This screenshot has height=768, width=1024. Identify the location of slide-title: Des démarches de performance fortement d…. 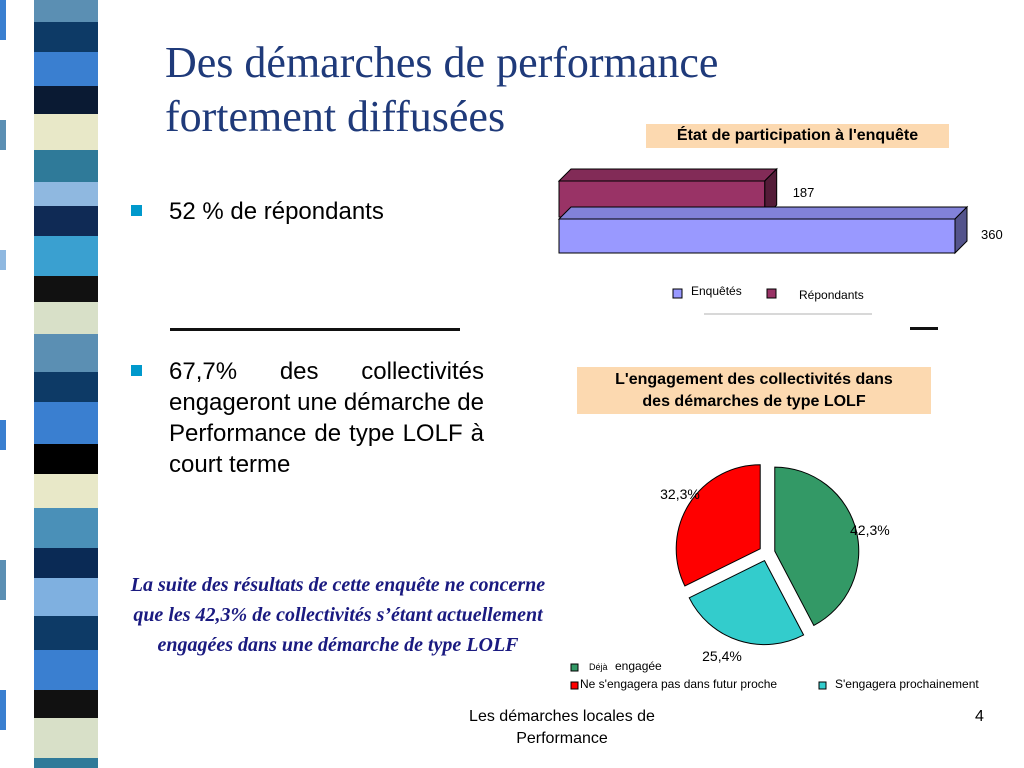
(505, 90).